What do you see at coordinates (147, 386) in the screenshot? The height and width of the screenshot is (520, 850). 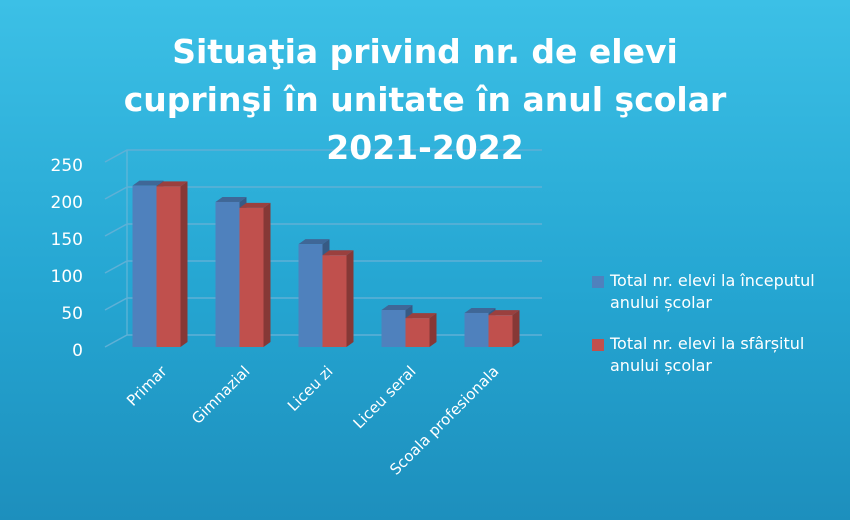 I see `x-tick-label: Primar` at bounding box center [147, 386].